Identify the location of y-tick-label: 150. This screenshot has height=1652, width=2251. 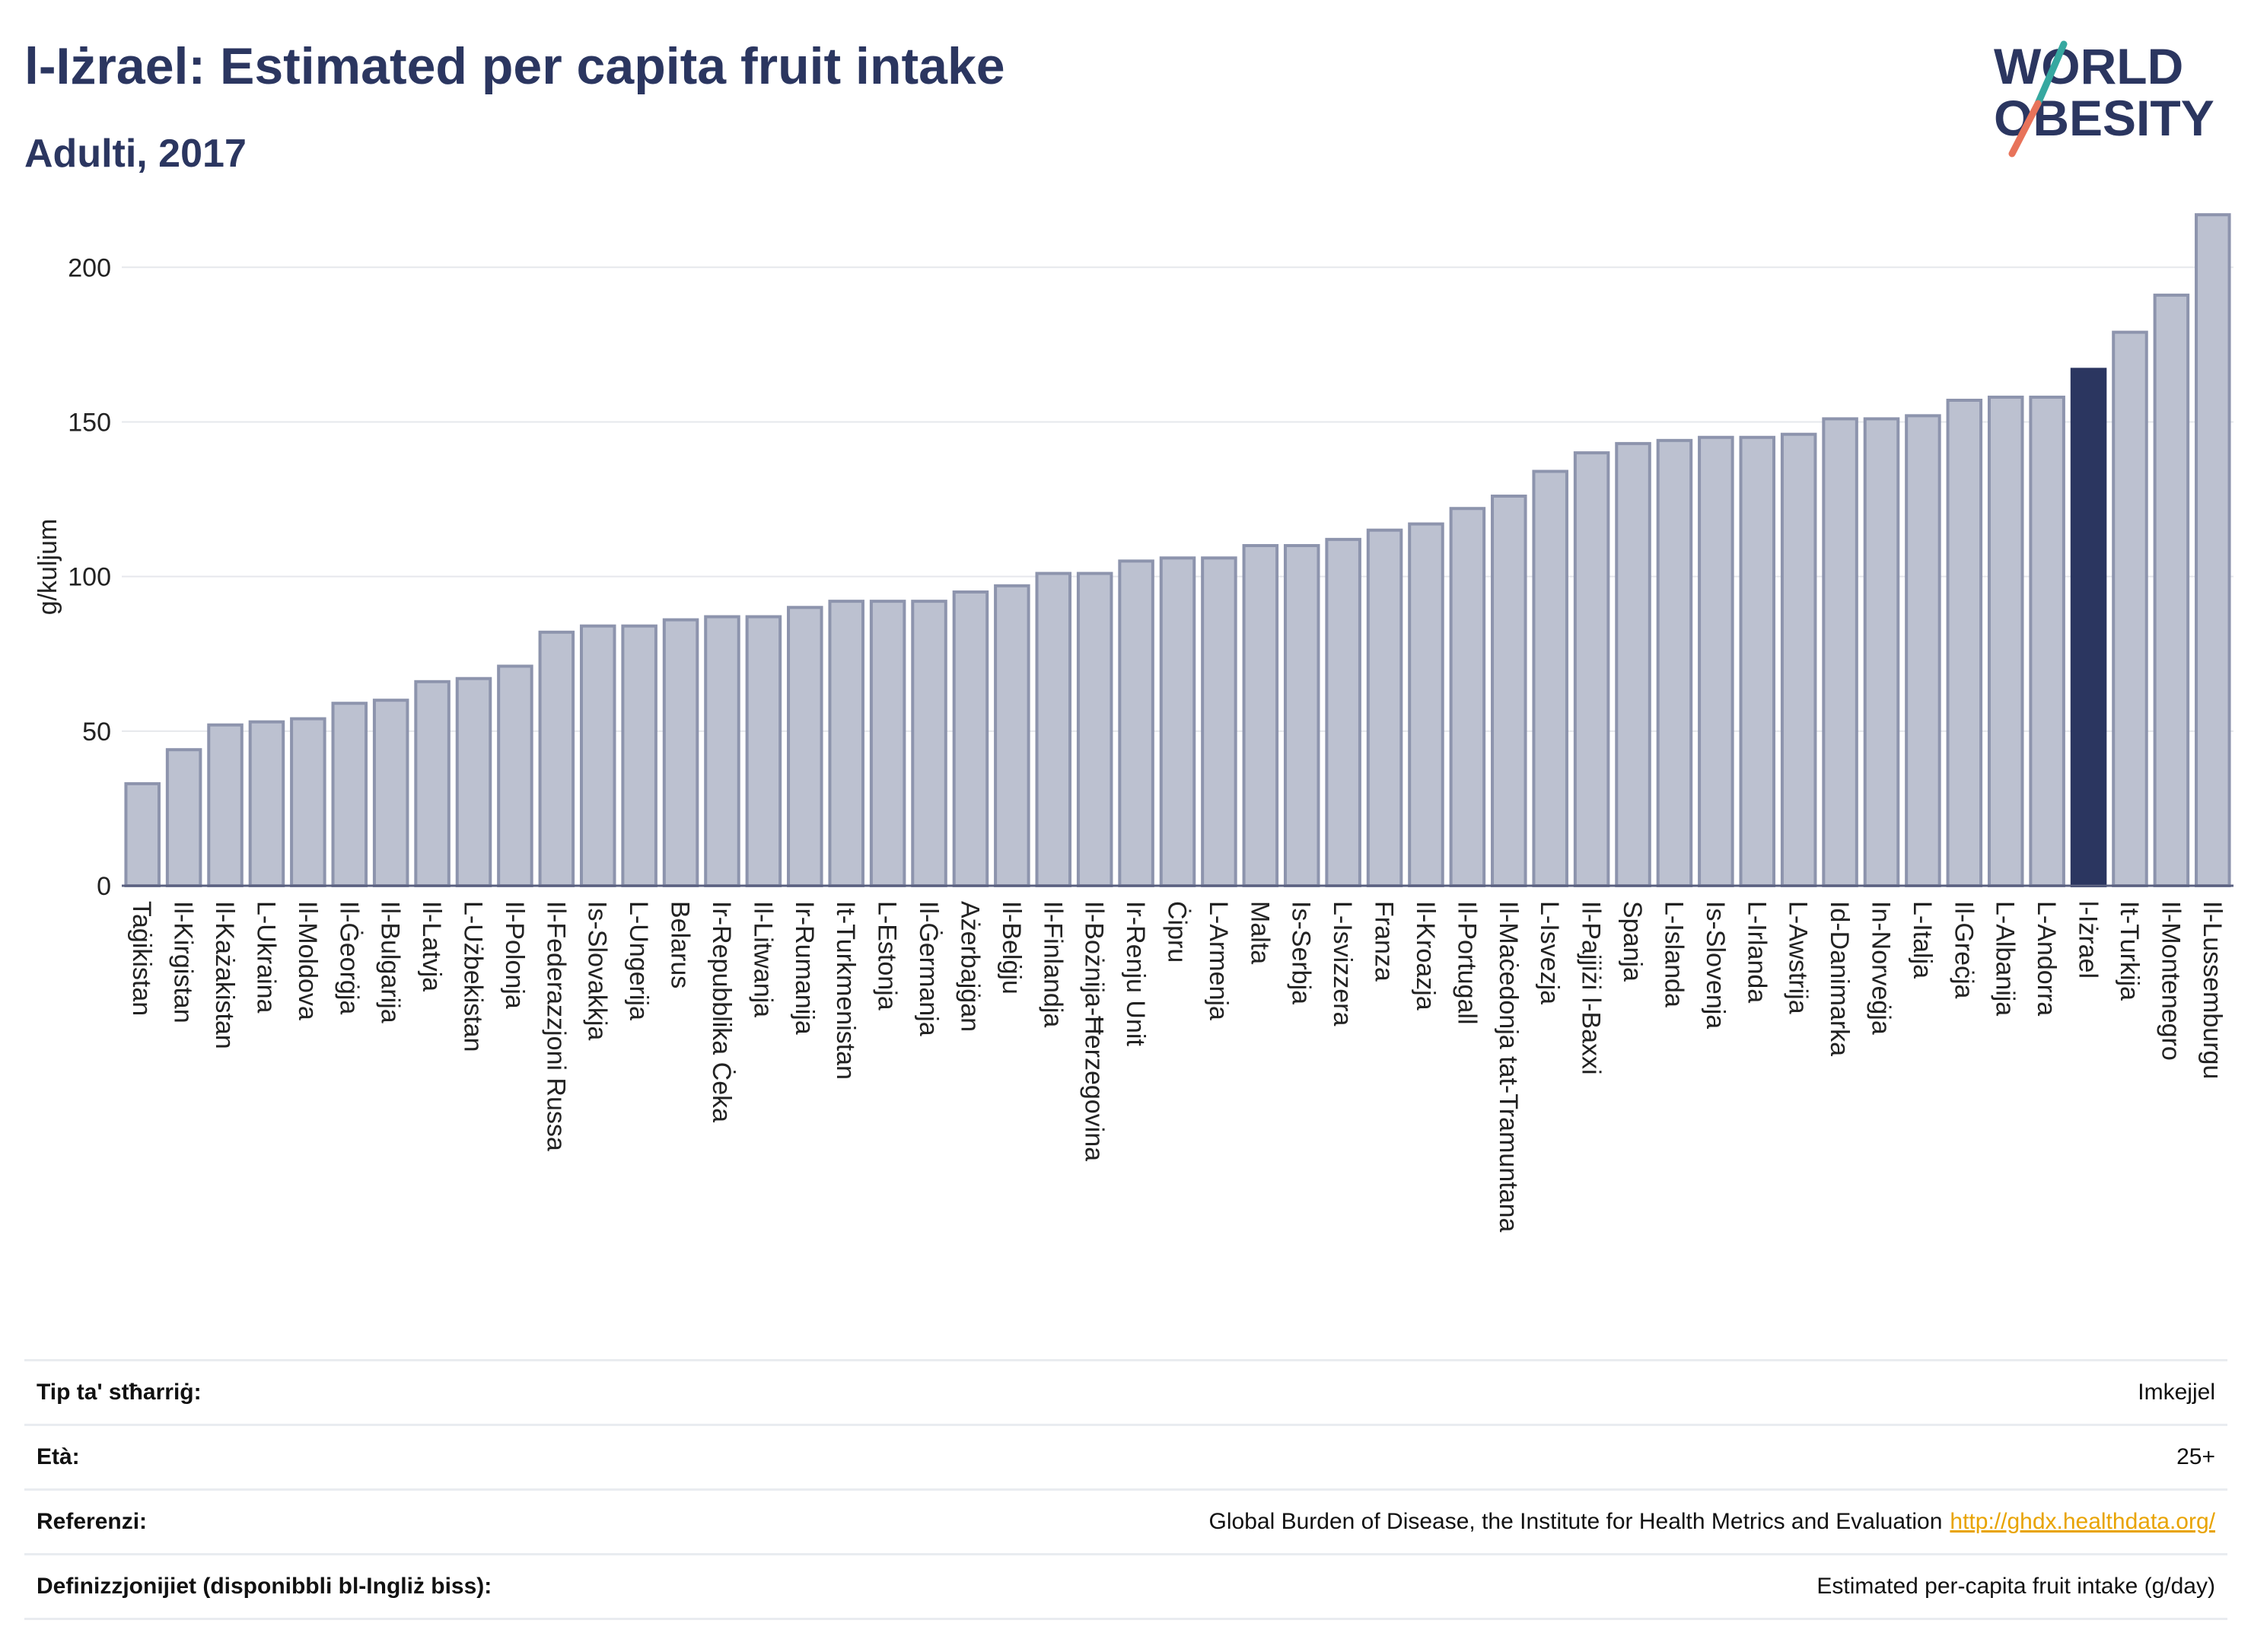
(89, 422).